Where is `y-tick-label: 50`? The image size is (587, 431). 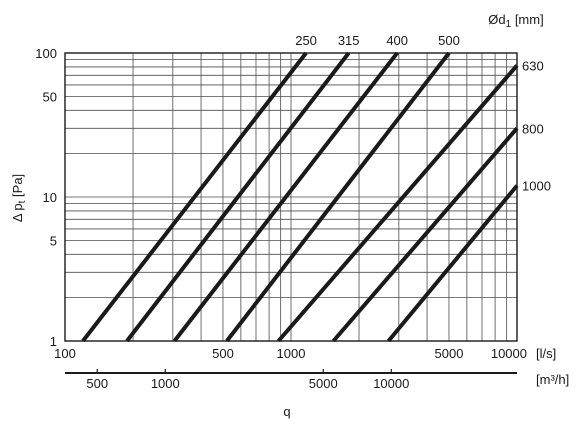 y-tick-label: 50 is located at coordinates (50, 96).